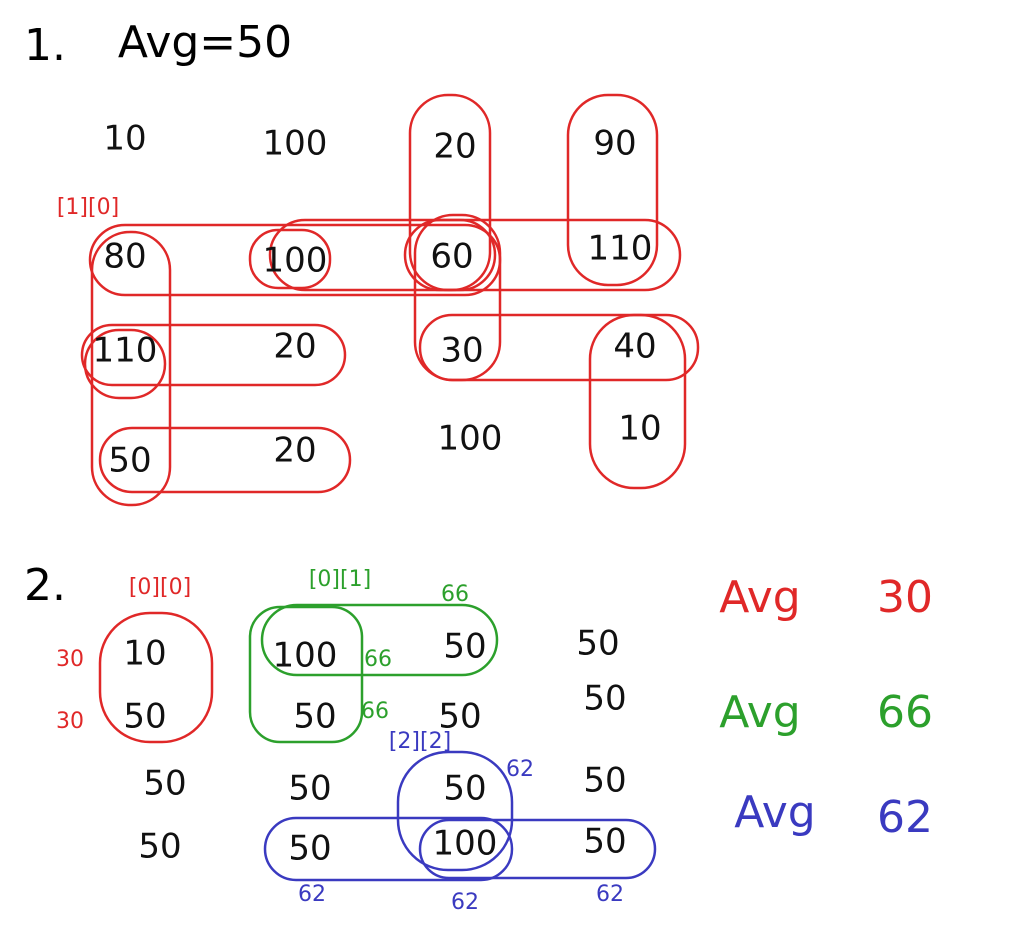  I want to click on blue-loops, so click(460, 816).